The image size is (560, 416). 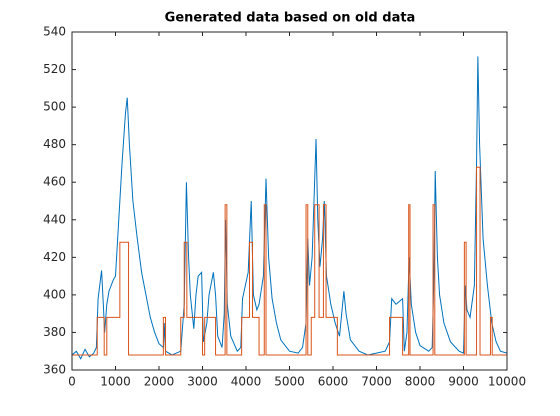 What do you see at coordinates (54, 32) in the screenshot?
I see `y-tick-label: 540` at bounding box center [54, 32].